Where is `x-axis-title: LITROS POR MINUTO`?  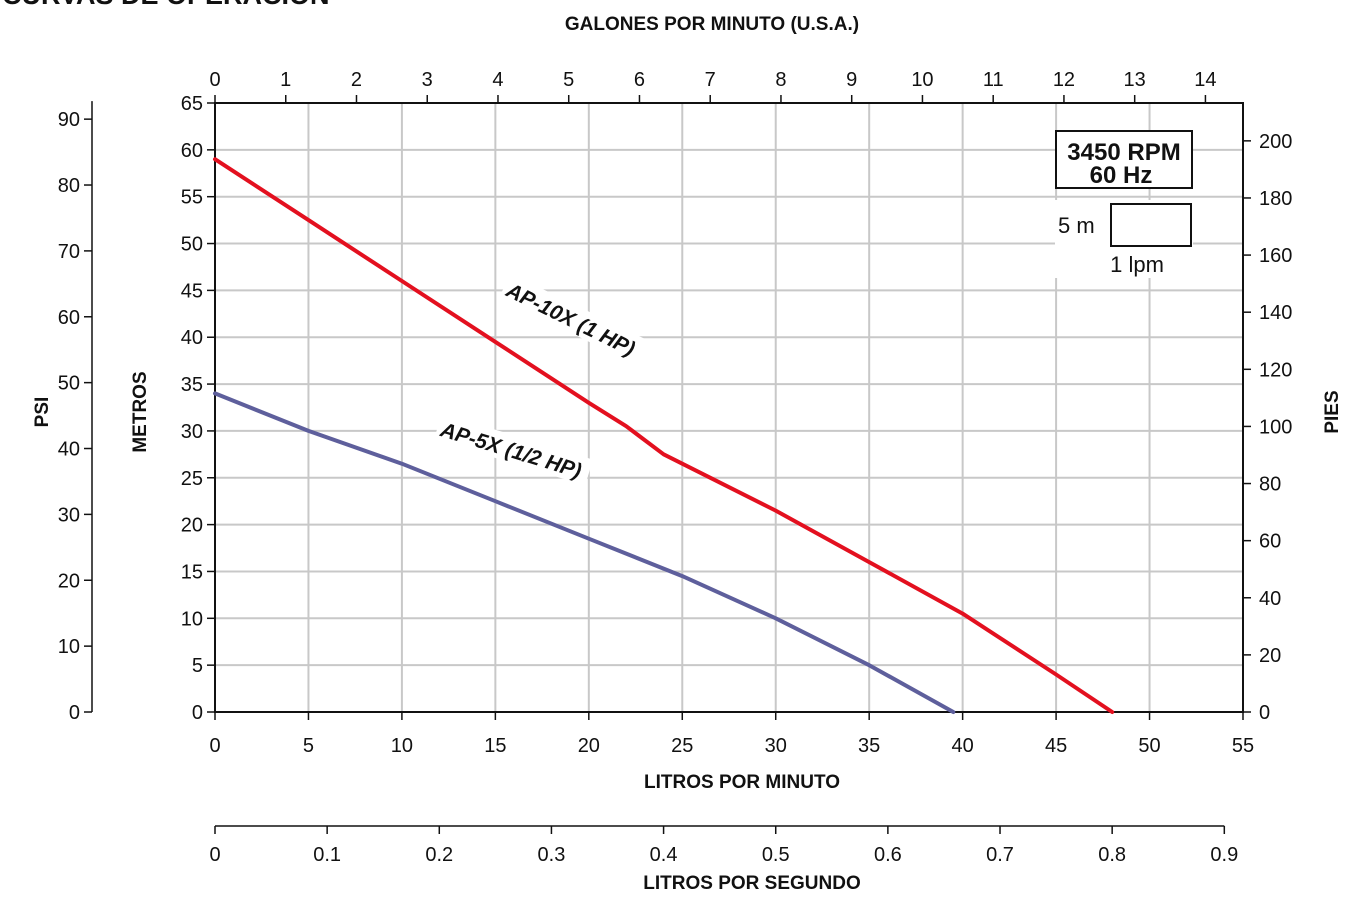 x-axis-title: LITROS POR MINUTO is located at coordinates (742, 782).